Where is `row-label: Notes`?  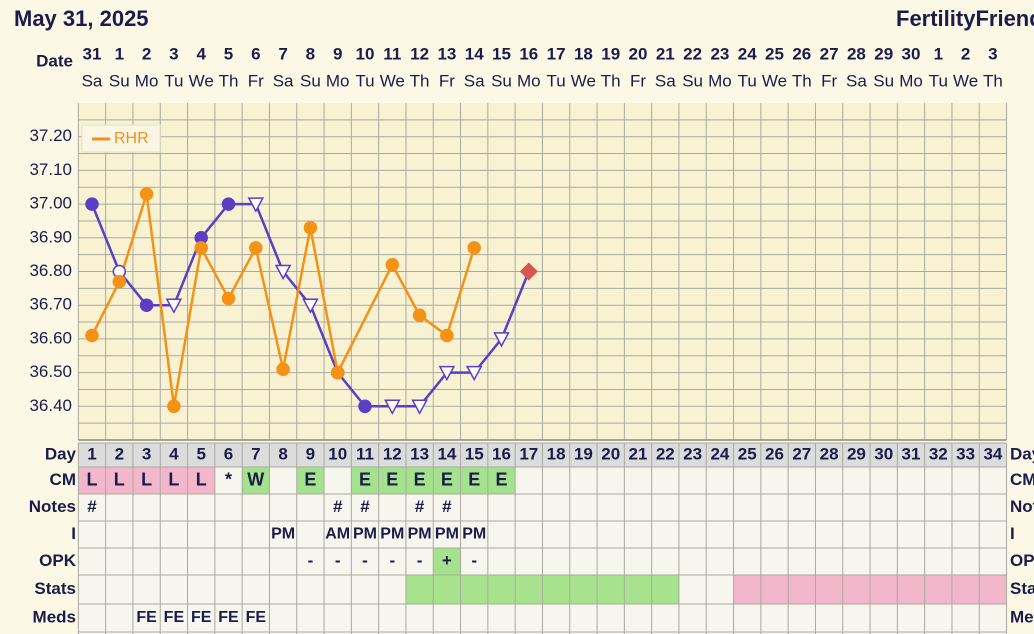 row-label: Notes is located at coordinates (52, 506).